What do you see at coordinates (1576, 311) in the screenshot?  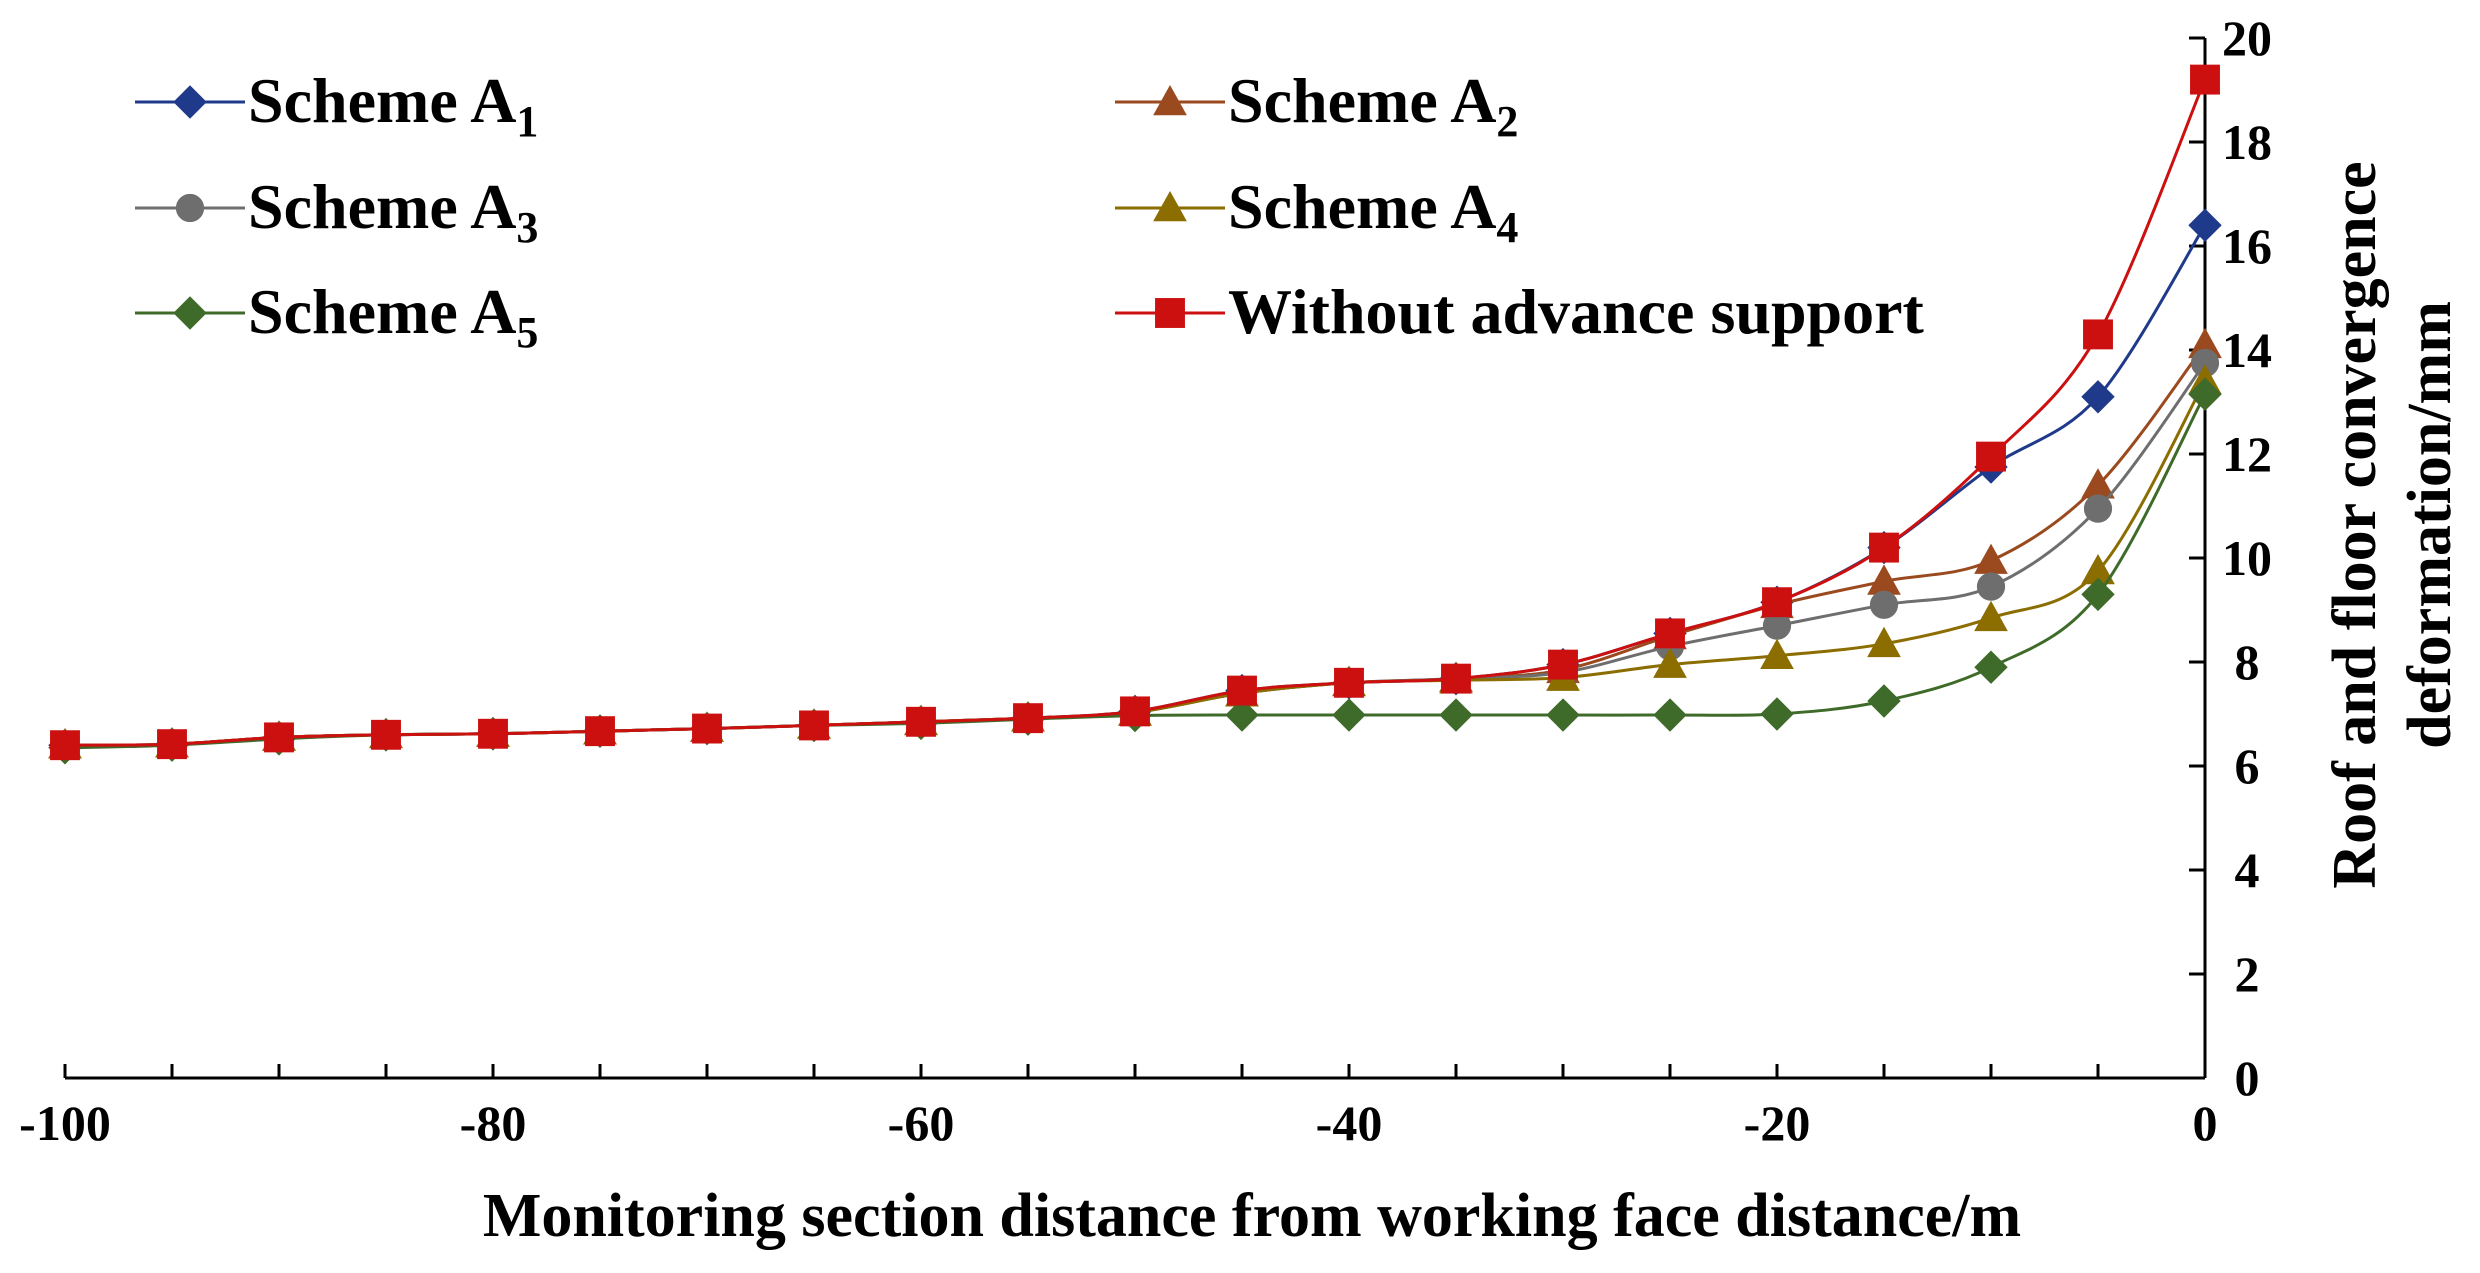 I see `legend-label: Without advance support` at bounding box center [1576, 311].